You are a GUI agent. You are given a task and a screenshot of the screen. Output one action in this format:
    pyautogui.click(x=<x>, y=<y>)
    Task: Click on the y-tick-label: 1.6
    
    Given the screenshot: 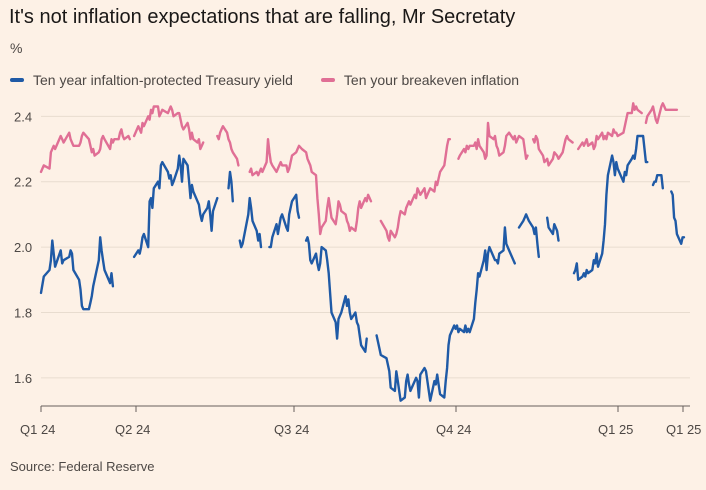 What is the action you would take?
    pyautogui.click(x=23, y=378)
    